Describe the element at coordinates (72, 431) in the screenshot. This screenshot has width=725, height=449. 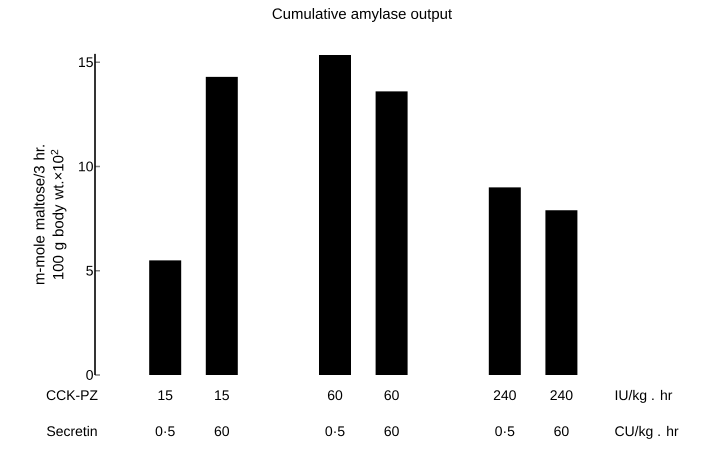
I see `text: Secretin` at that location.